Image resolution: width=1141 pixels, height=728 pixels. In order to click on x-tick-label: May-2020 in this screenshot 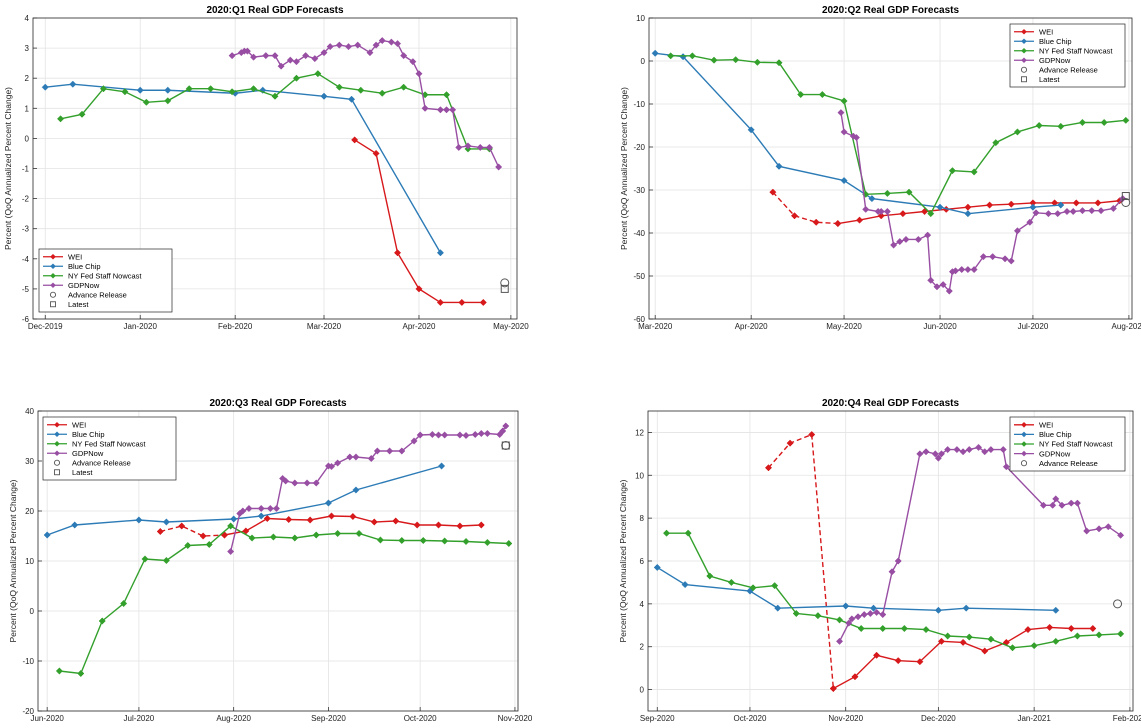, I will do `click(844, 326)`.